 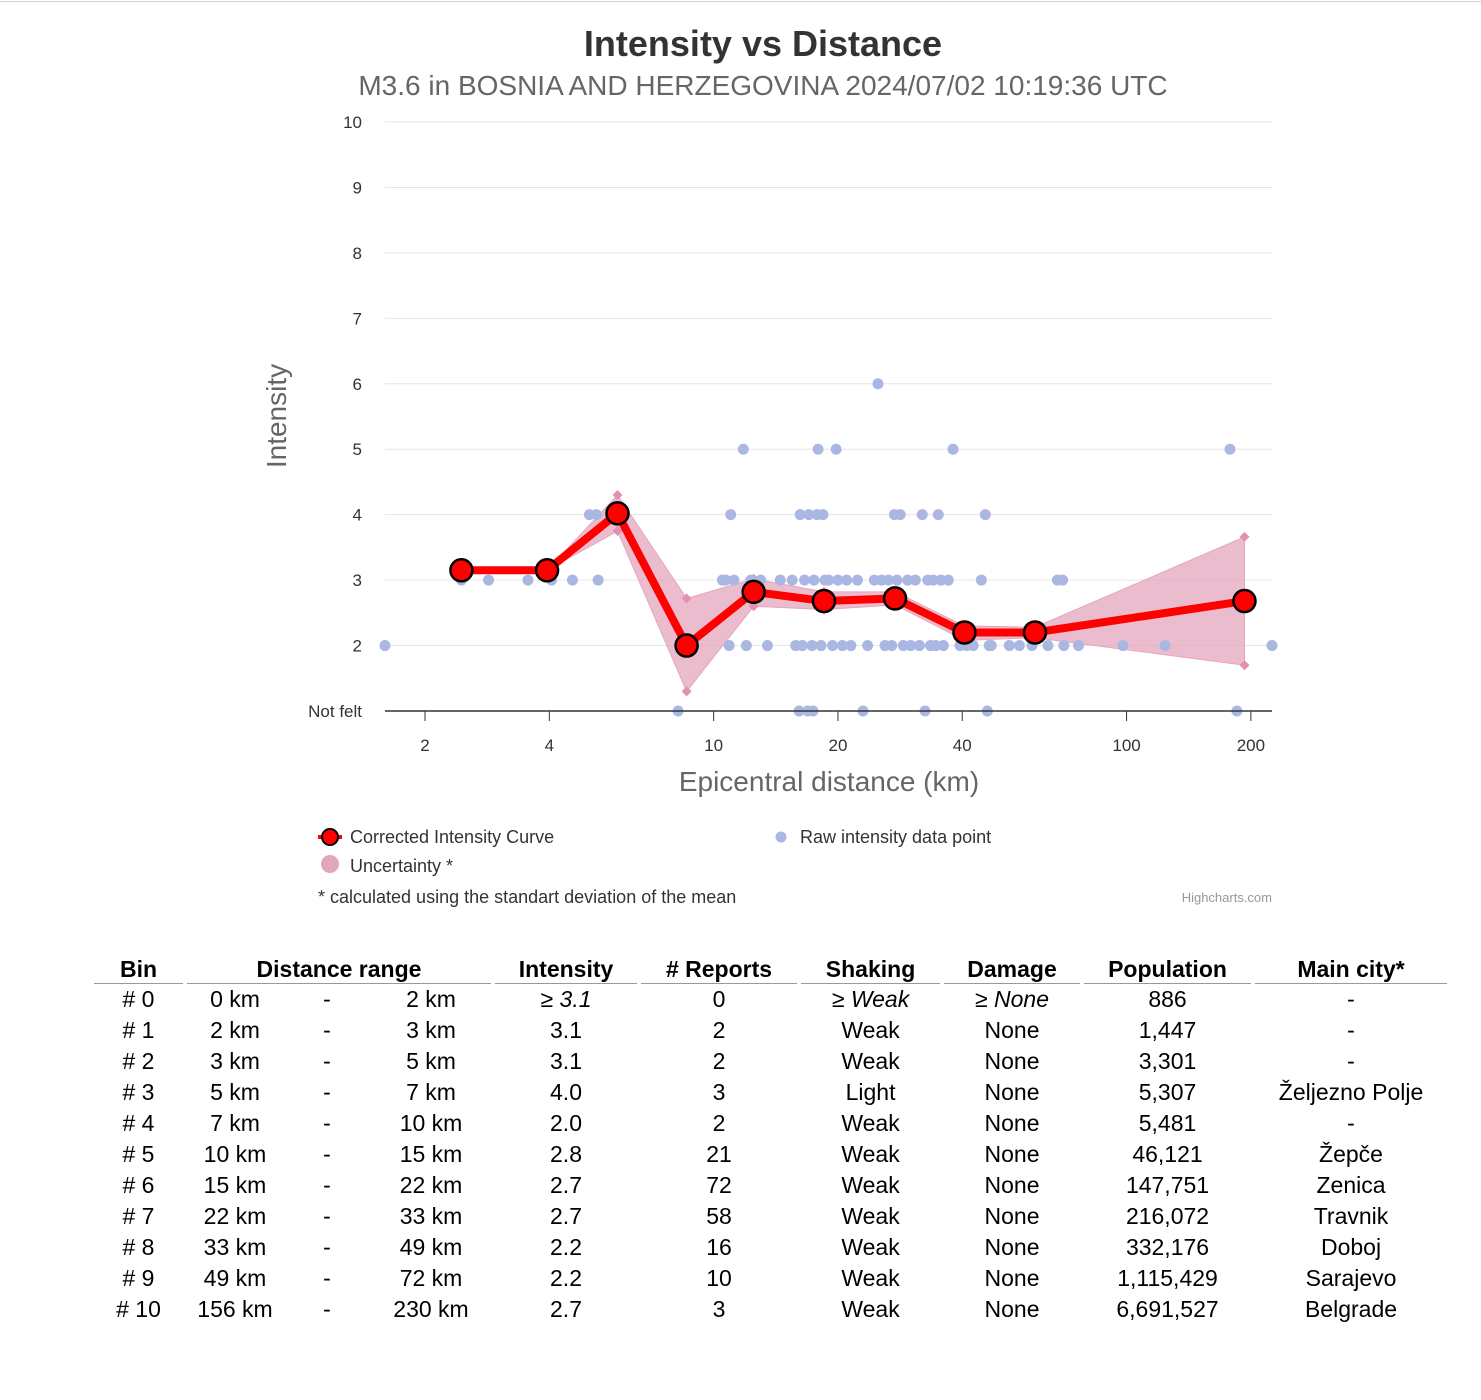 What do you see at coordinates (837, 745) in the screenshot?
I see `x-tick-label: 20` at bounding box center [837, 745].